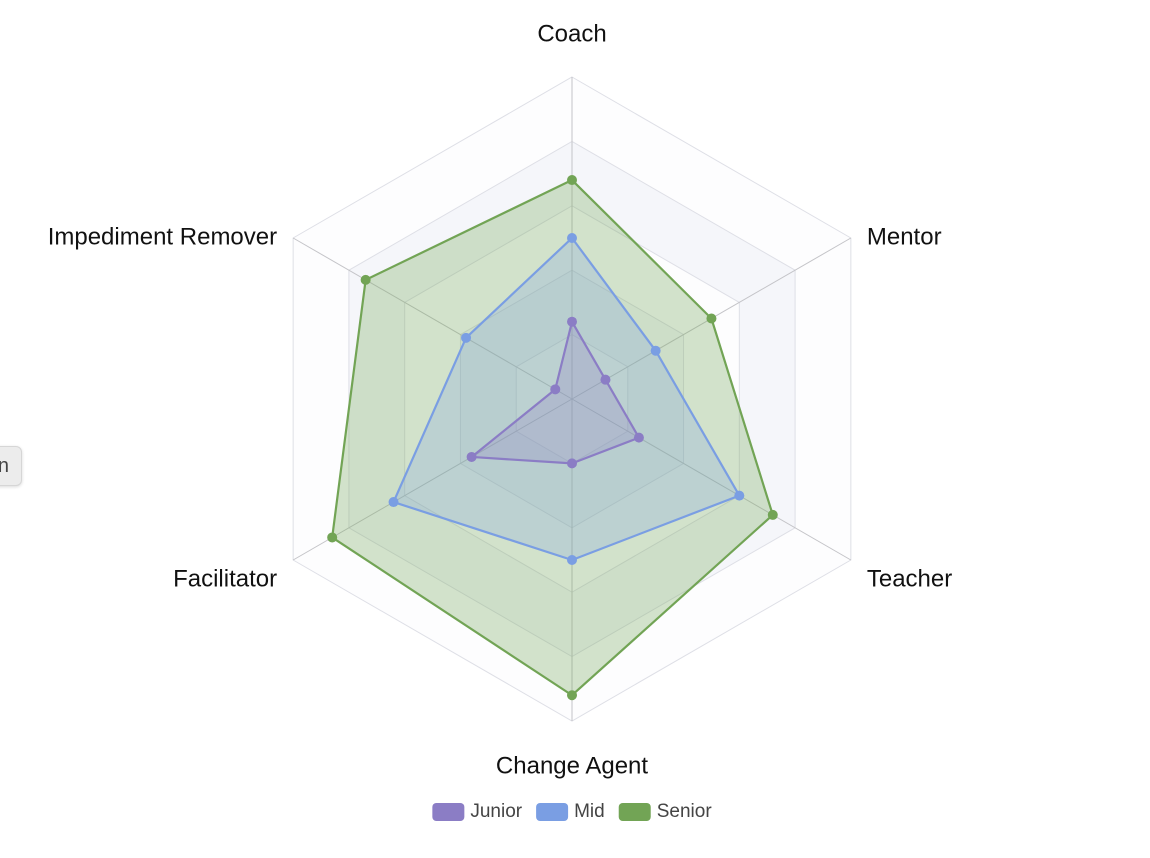 This screenshot has width=1150, height=858. I want to click on legend-item-senior: Senior, so click(665, 811).